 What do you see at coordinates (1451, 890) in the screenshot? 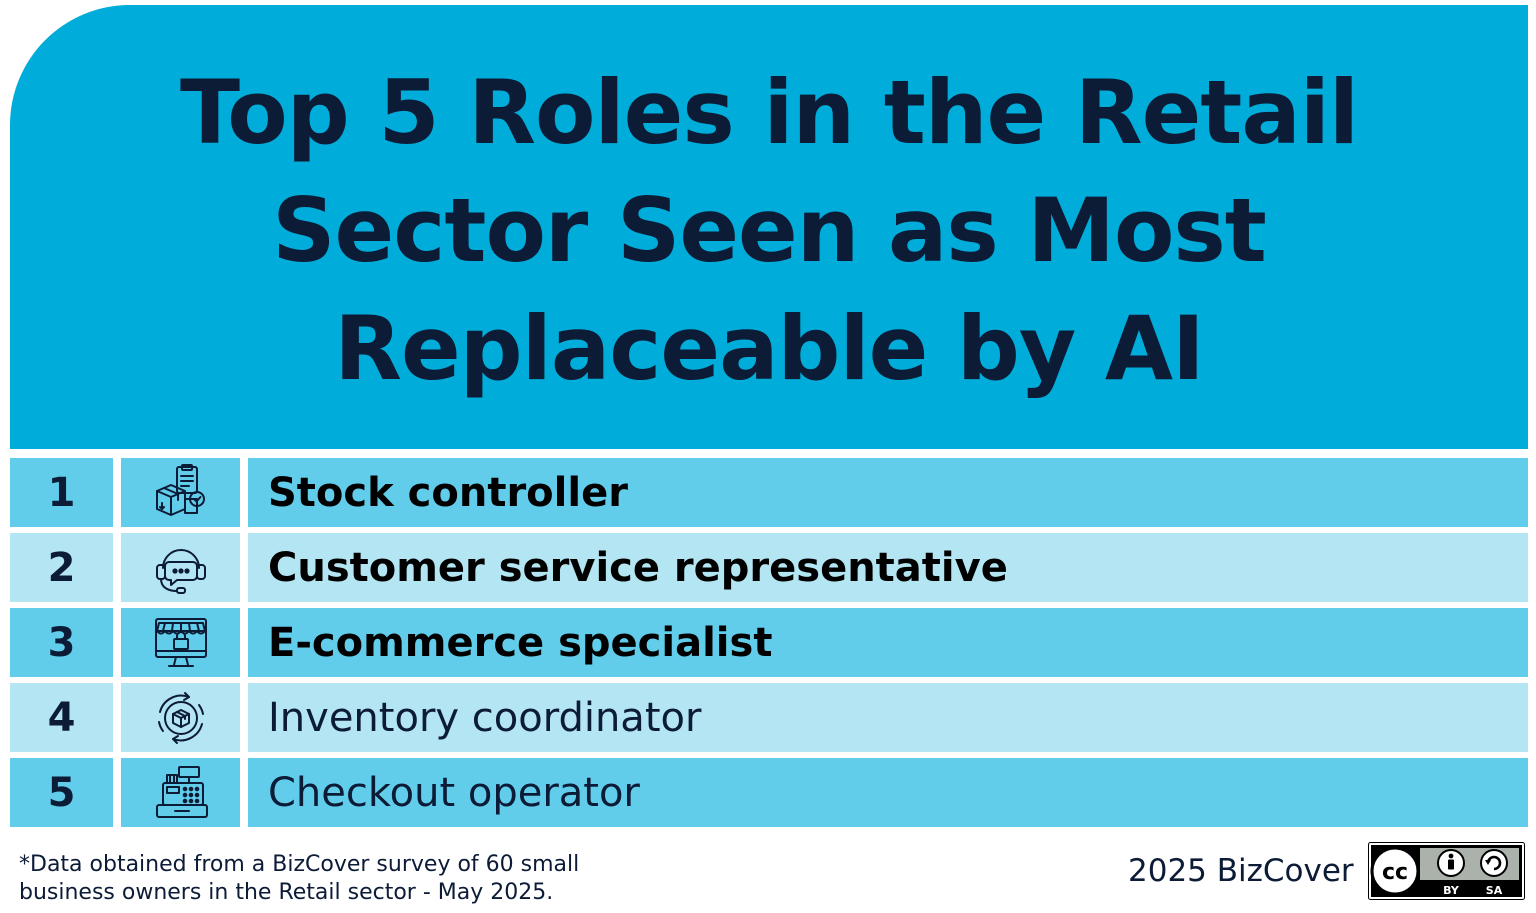
I see `license-by-label: BY` at bounding box center [1451, 890].